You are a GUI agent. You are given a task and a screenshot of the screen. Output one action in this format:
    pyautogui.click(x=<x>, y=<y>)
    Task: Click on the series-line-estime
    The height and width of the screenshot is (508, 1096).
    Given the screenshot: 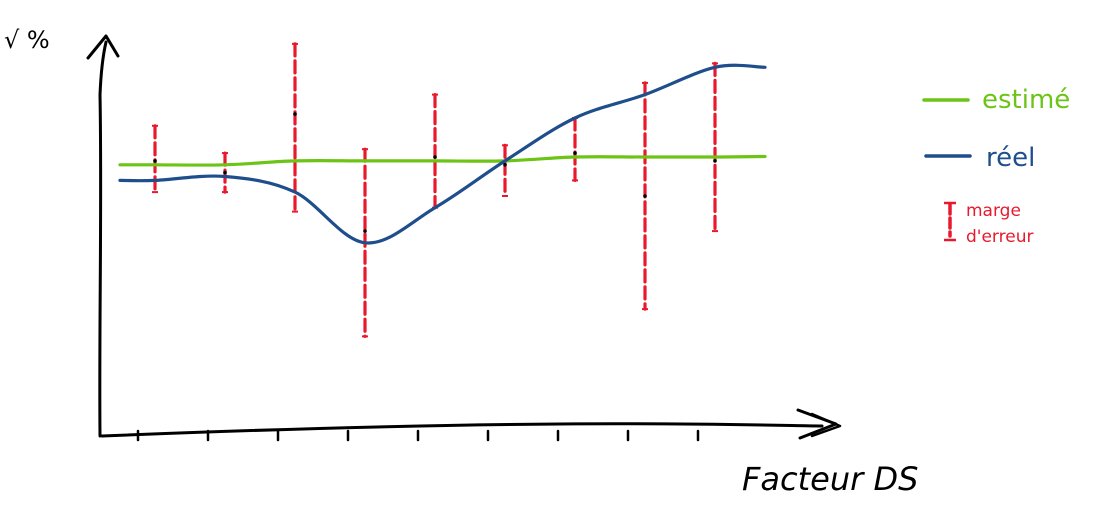 What is the action you would take?
    pyautogui.click(x=442, y=160)
    